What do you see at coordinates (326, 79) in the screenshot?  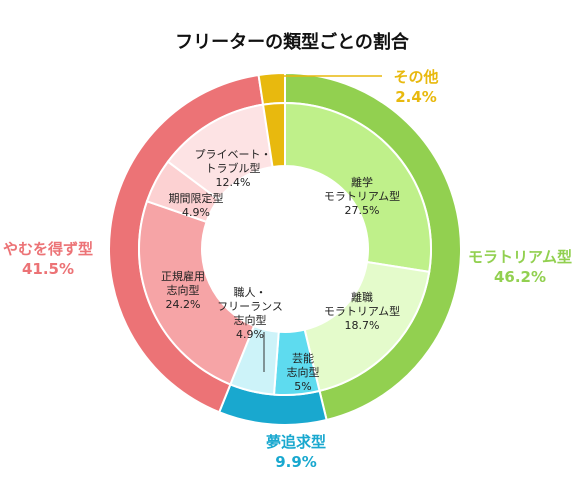 I see `leader-line-other` at bounding box center [326, 79].